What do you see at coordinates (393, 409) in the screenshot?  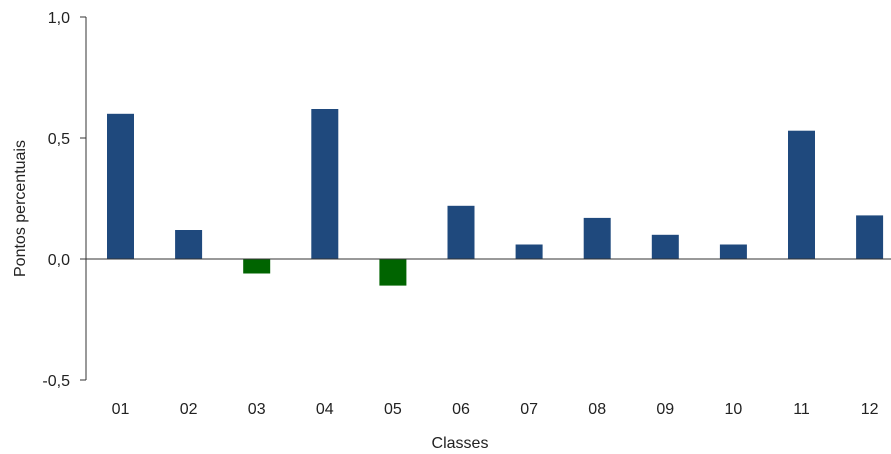 I see `x-tick-label-05: 05` at bounding box center [393, 409].